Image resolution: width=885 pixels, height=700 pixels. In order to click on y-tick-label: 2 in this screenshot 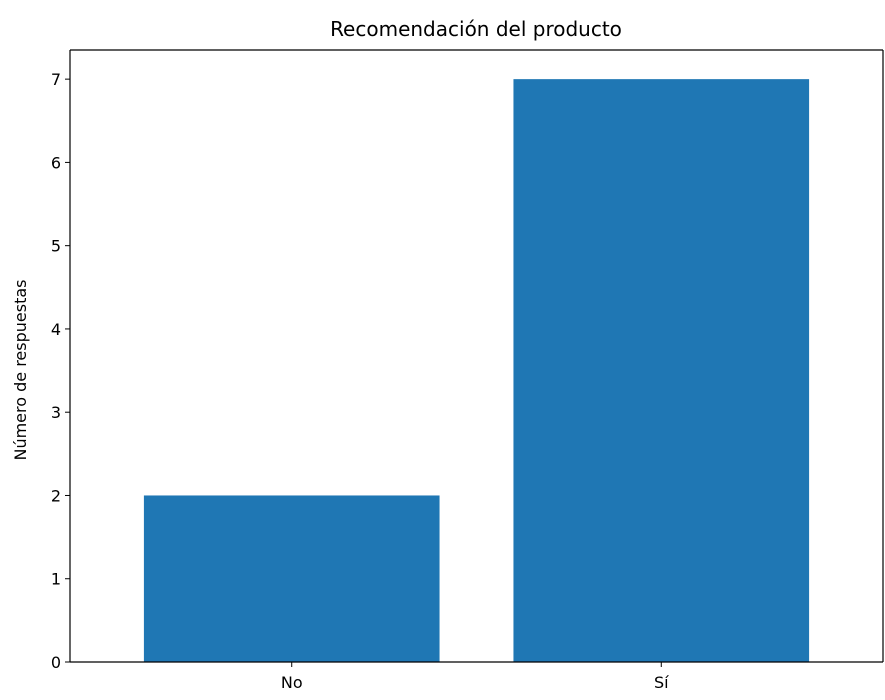, I will do `click(56, 495)`.